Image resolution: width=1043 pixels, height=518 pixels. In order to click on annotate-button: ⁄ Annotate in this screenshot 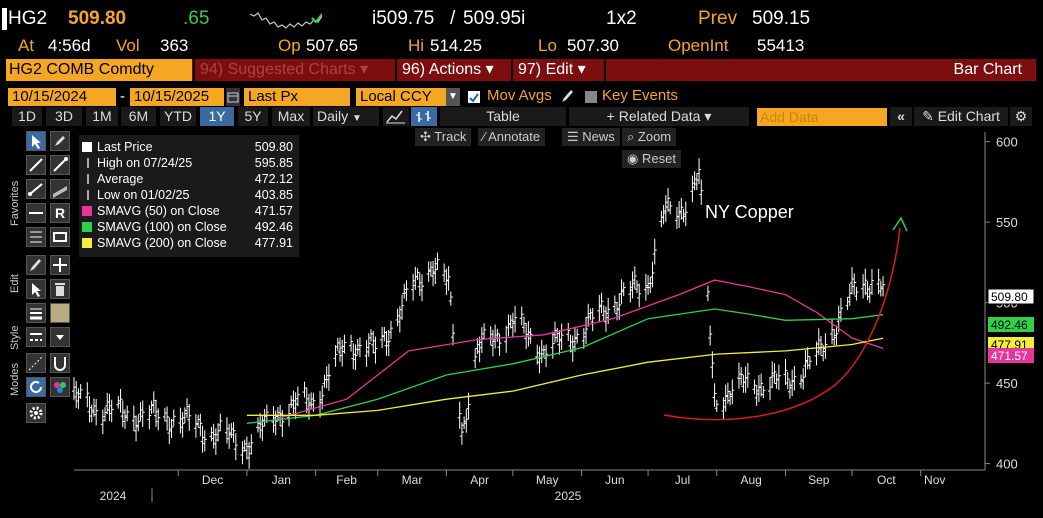, I will do `click(512, 137)`.